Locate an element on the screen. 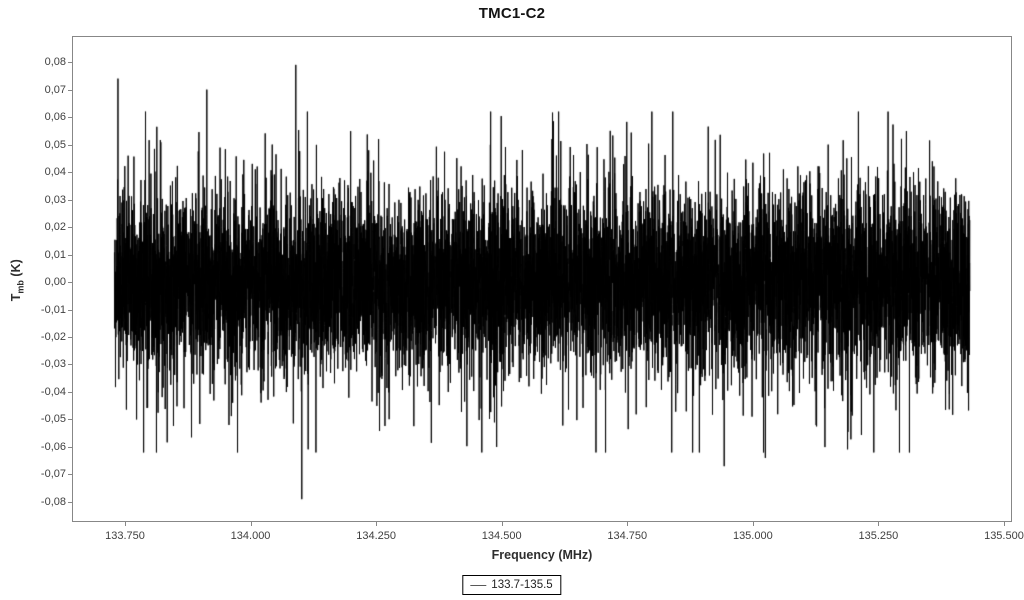 The image size is (1024, 600). y-axis-title-sub: mb is located at coordinates (20, 287).